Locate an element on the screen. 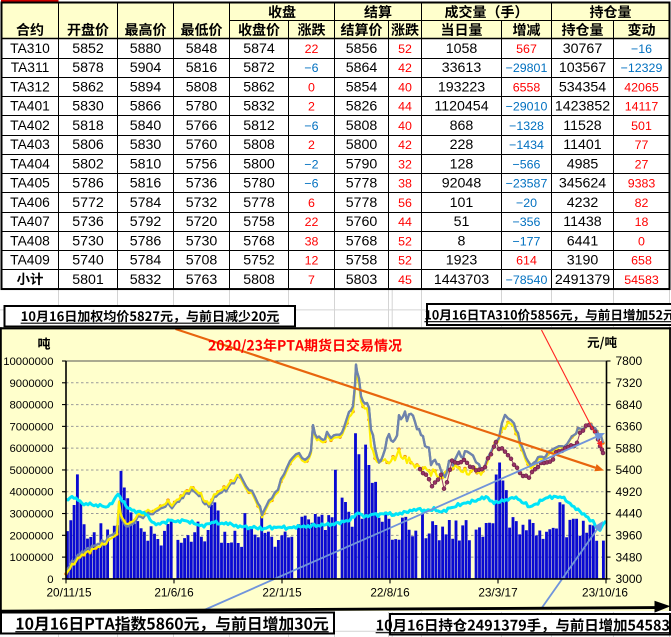 This screenshot has height=637, width=671. svg-text: 20/11/15 is located at coordinates (68, 593).